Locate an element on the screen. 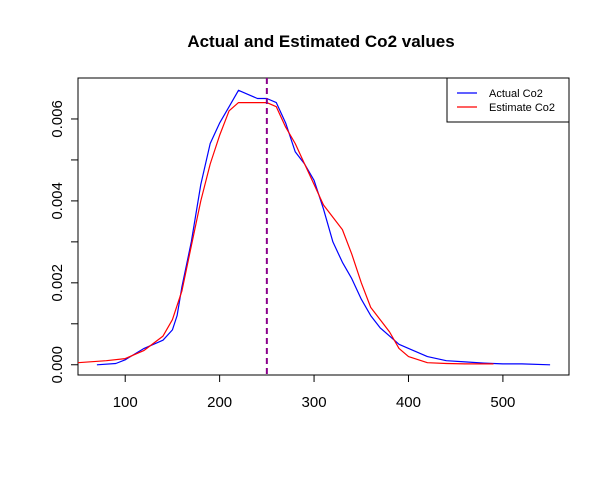 The image size is (608, 478). y-tick-label: 0.002 is located at coordinates (57, 283).